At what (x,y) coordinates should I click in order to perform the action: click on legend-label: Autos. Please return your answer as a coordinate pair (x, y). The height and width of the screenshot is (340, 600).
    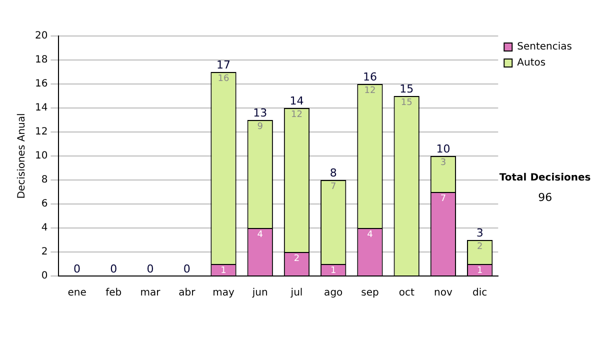
    Looking at the image, I should click on (531, 63).